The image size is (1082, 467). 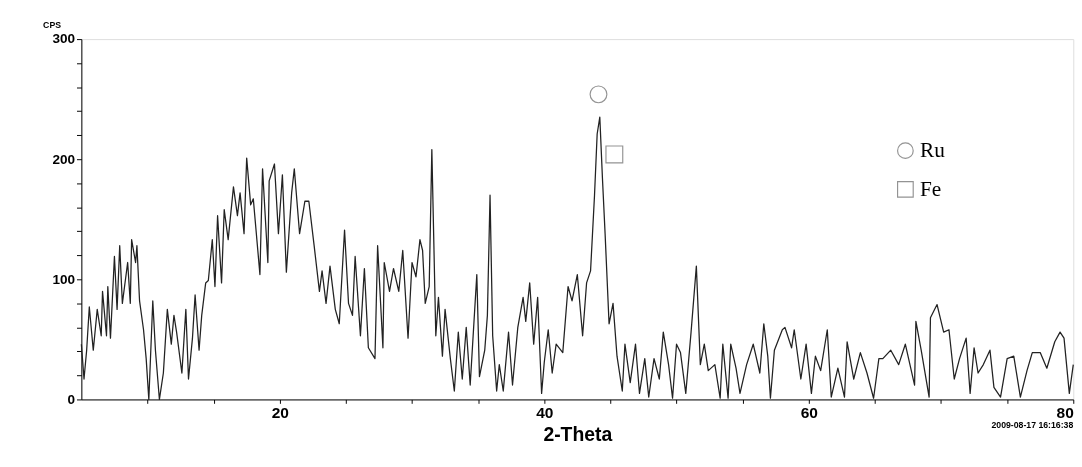 What do you see at coordinates (280, 413) in the screenshot?
I see `x-tick-label: 20` at bounding box center [280, 413].